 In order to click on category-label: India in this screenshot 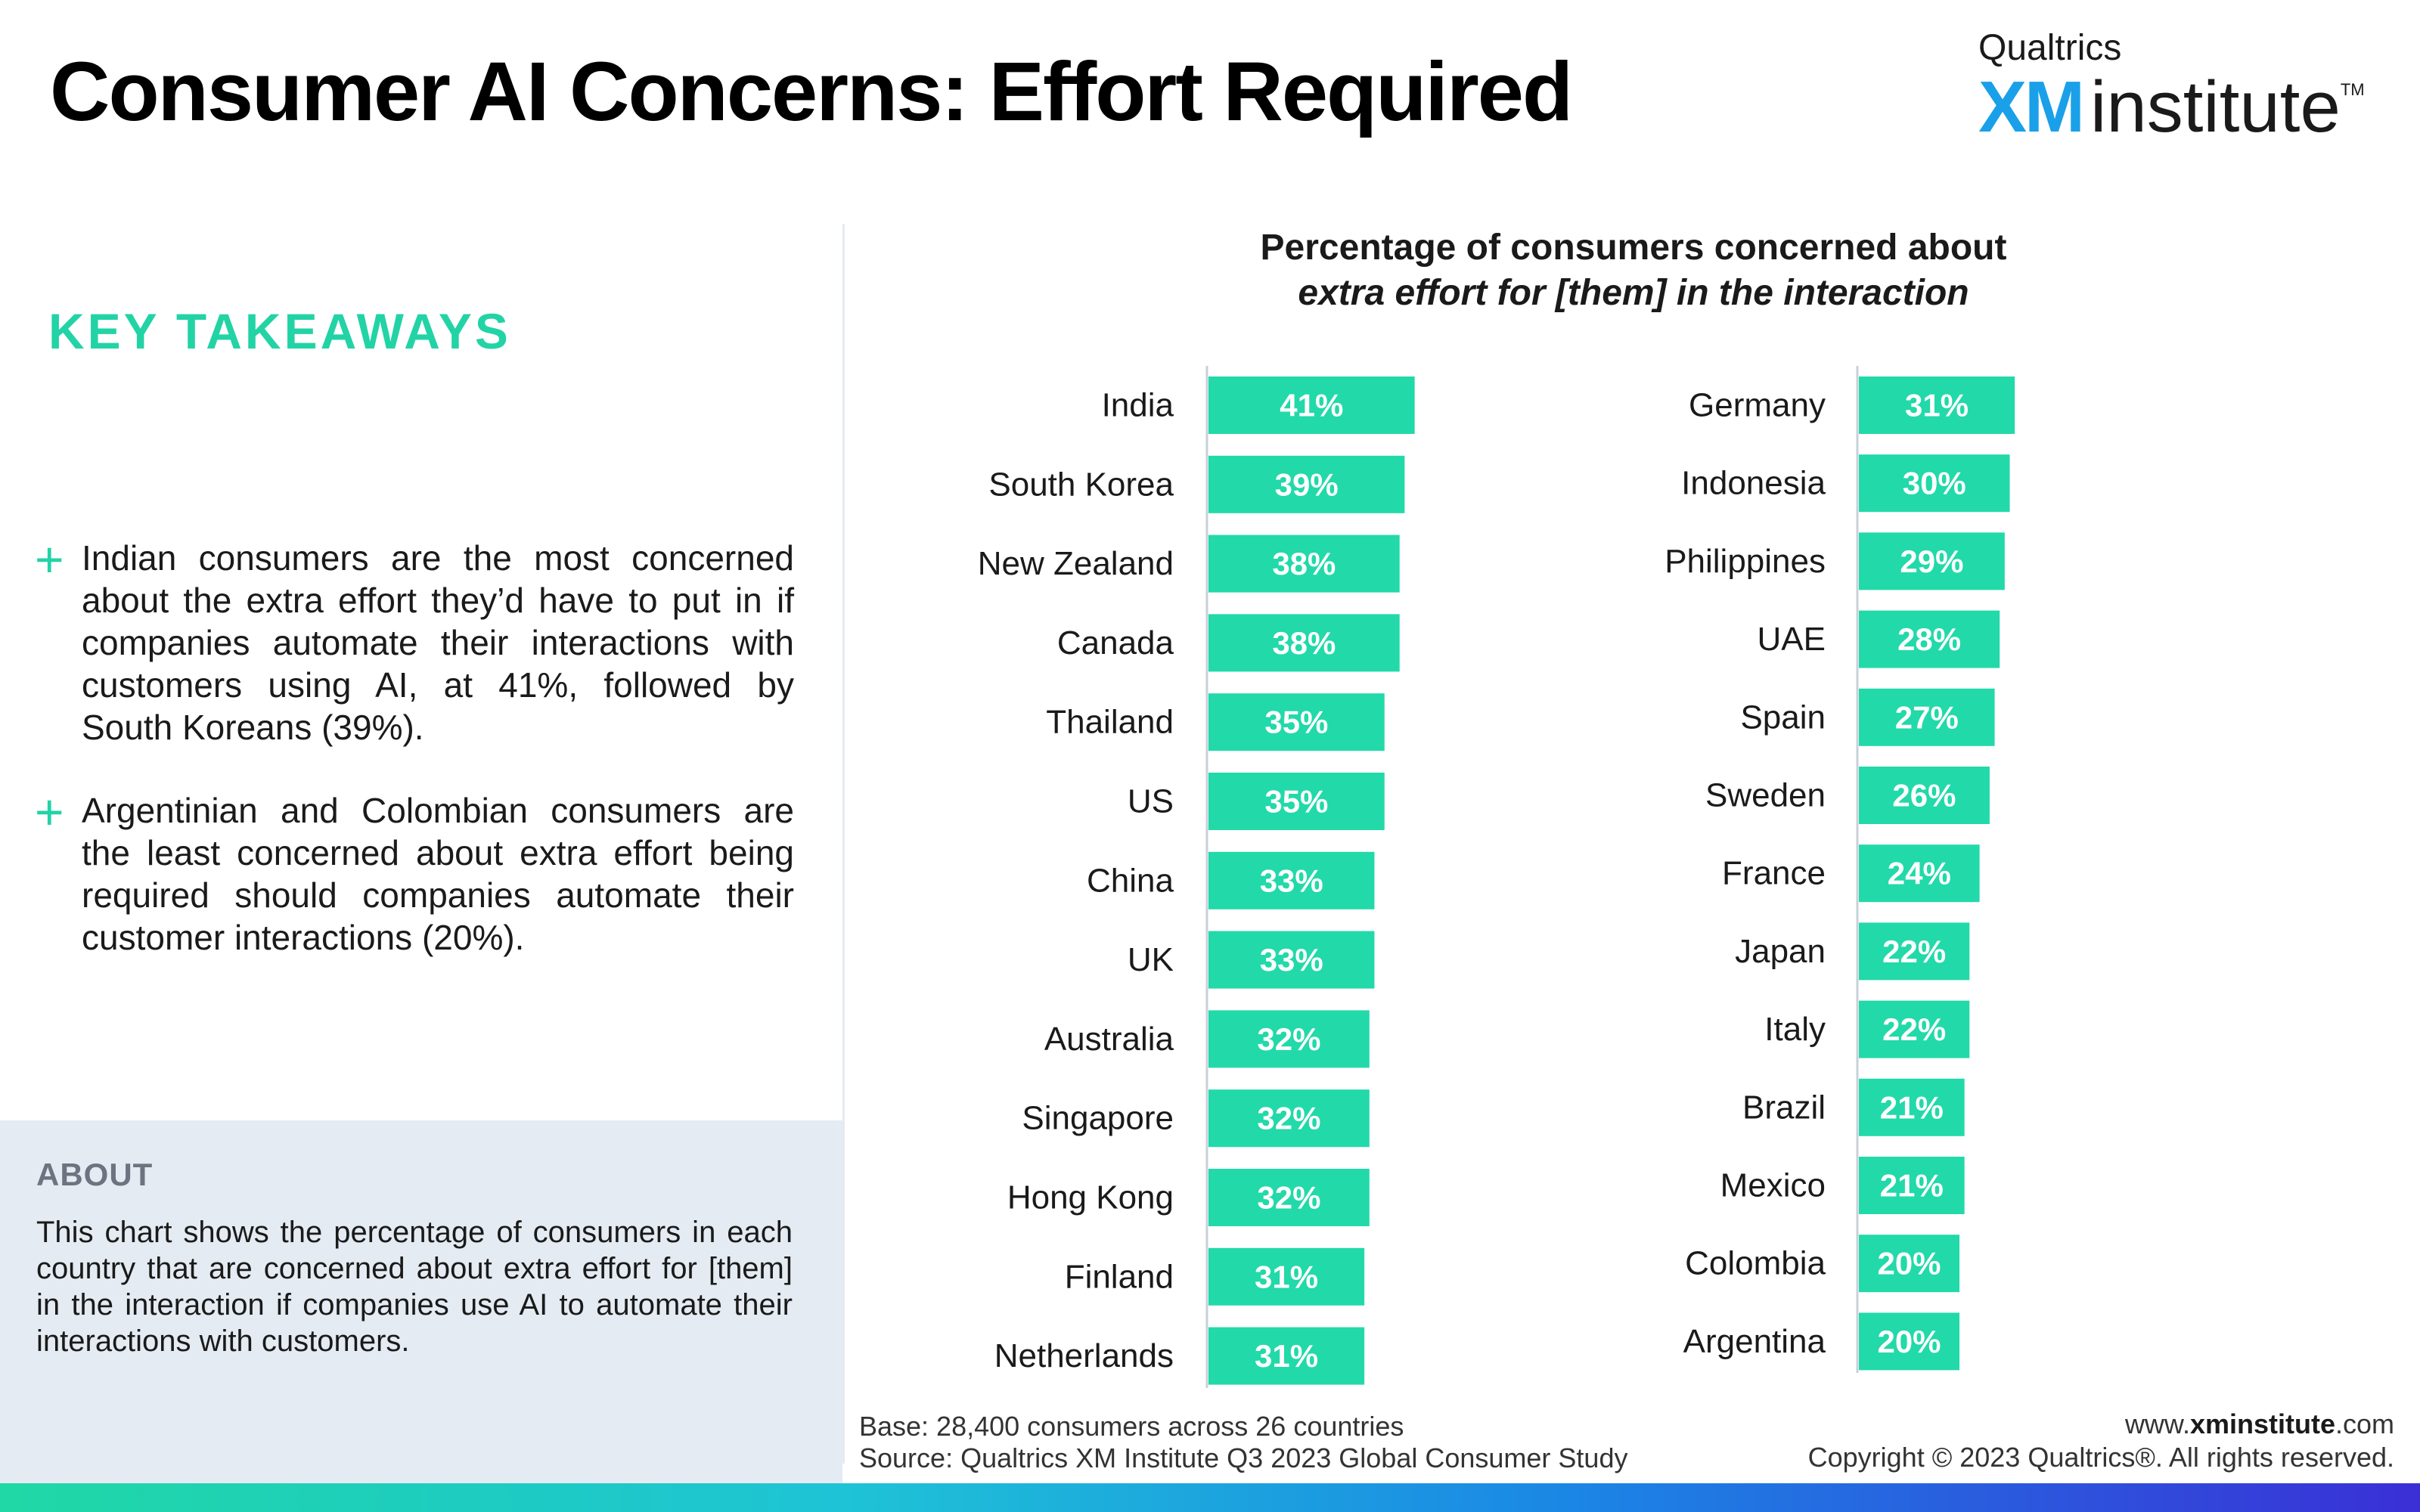, I will do `click(1138, 405)`.